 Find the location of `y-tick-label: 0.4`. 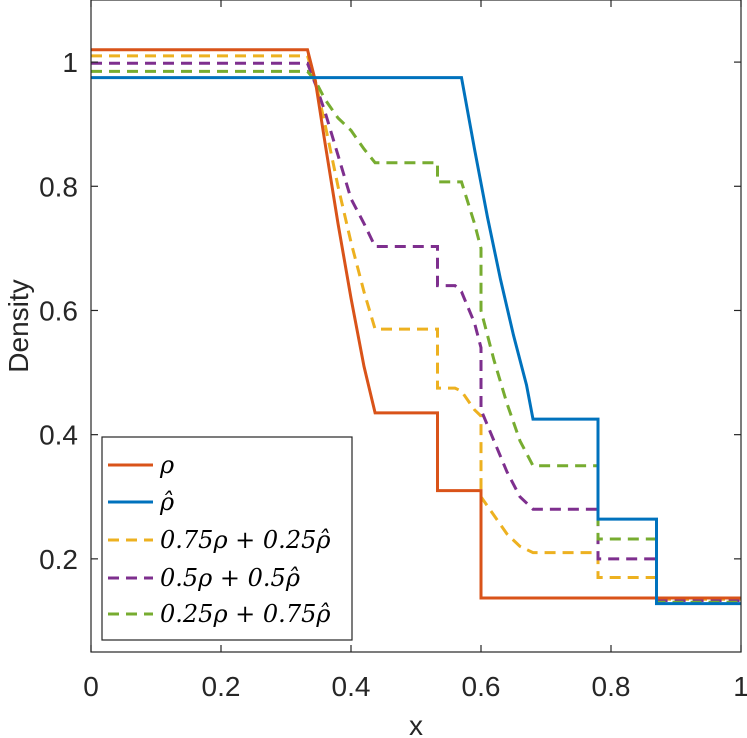

y-tick-label: 0.4 is located at coordinates (58, 435).